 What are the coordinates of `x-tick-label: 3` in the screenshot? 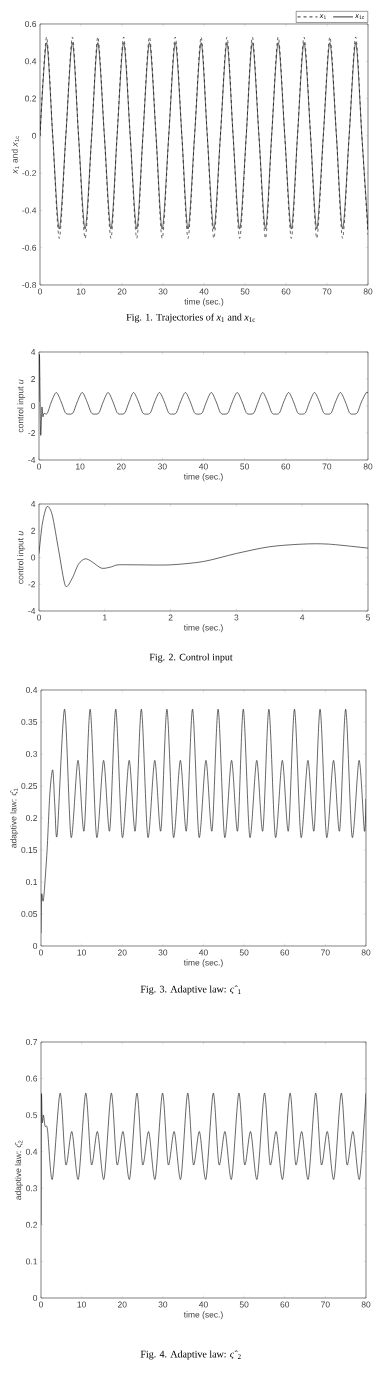 It's located at (236, 617).